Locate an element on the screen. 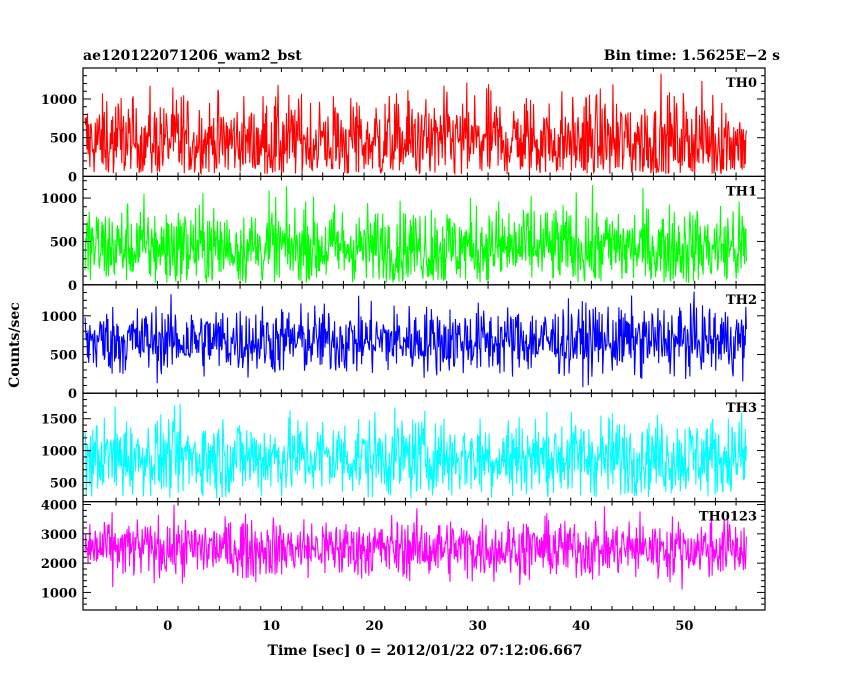  x-axis-label: Time [sec] 0 = 2012/01/22 07:12:06.667 is located at coordinates (425, 651).